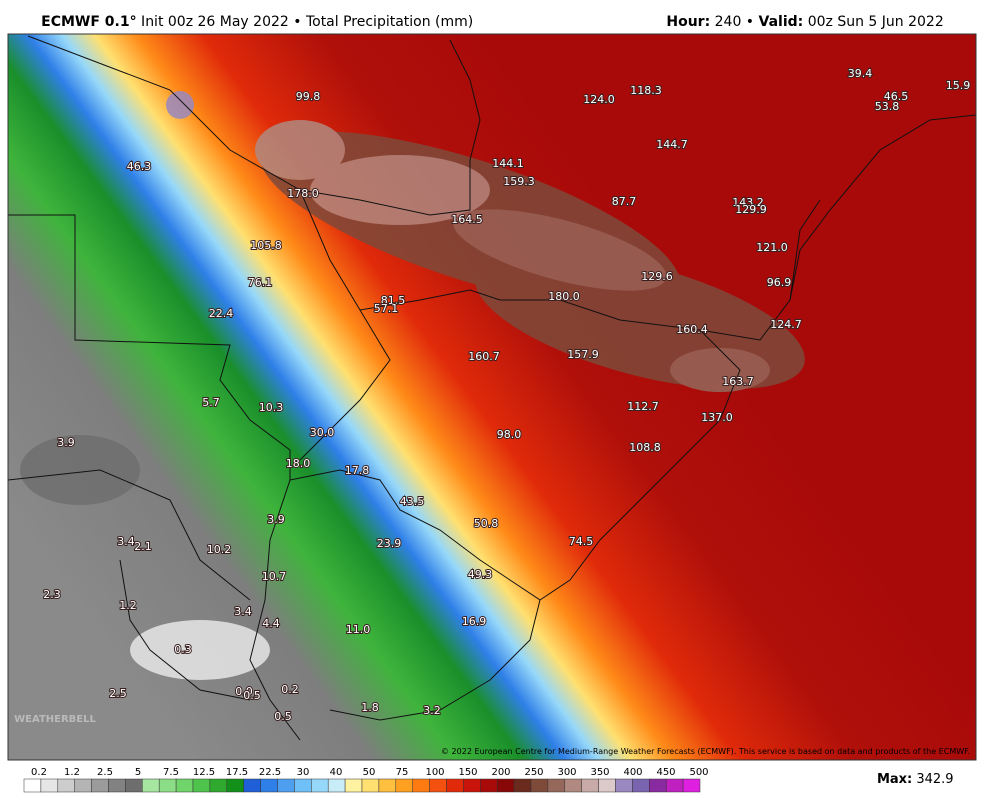  I want to click on colorbar-label: 500, so click(698, 772).